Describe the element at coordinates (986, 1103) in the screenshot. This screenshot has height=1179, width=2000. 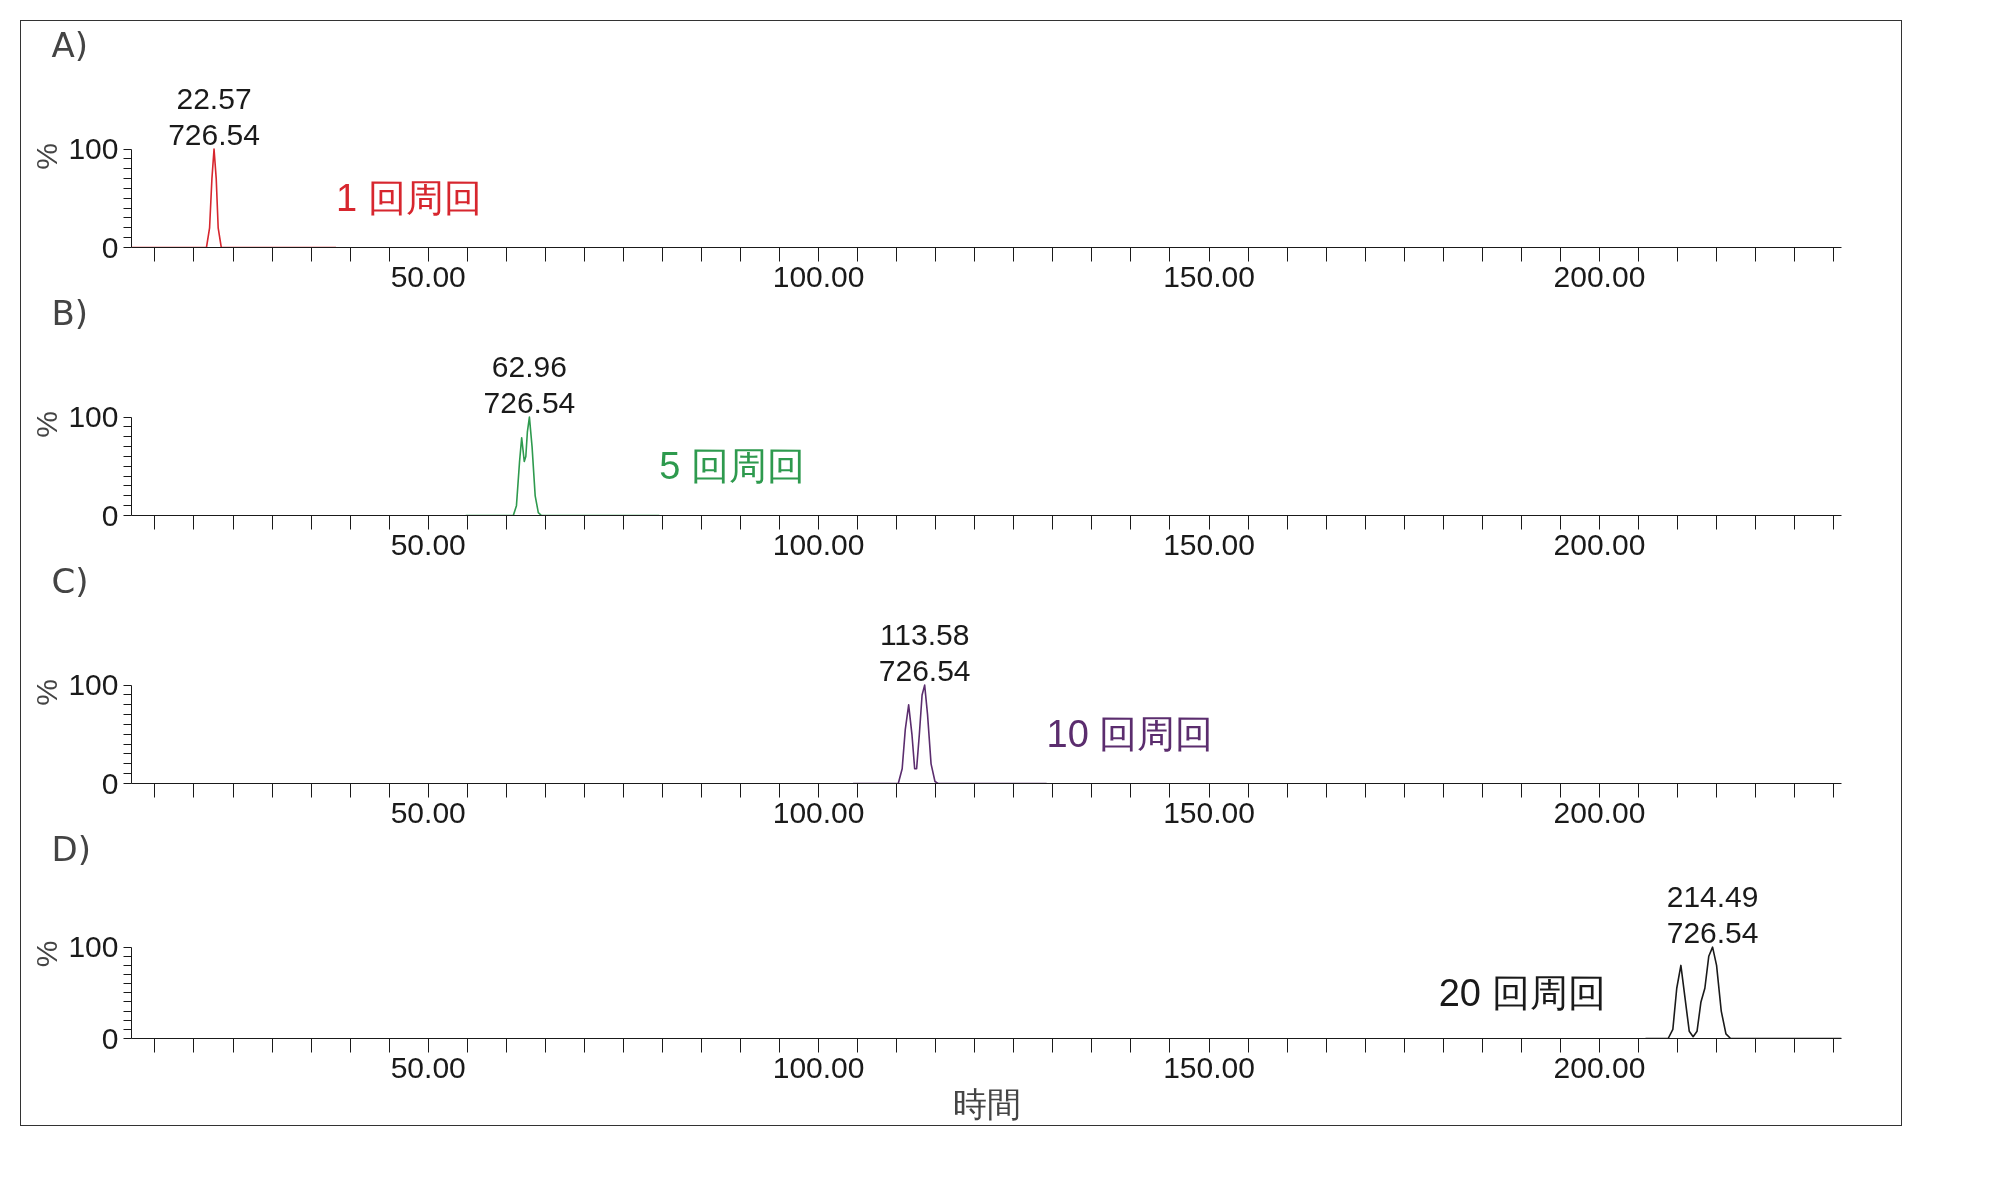
I see `x-axis-title: 時間` at that location.